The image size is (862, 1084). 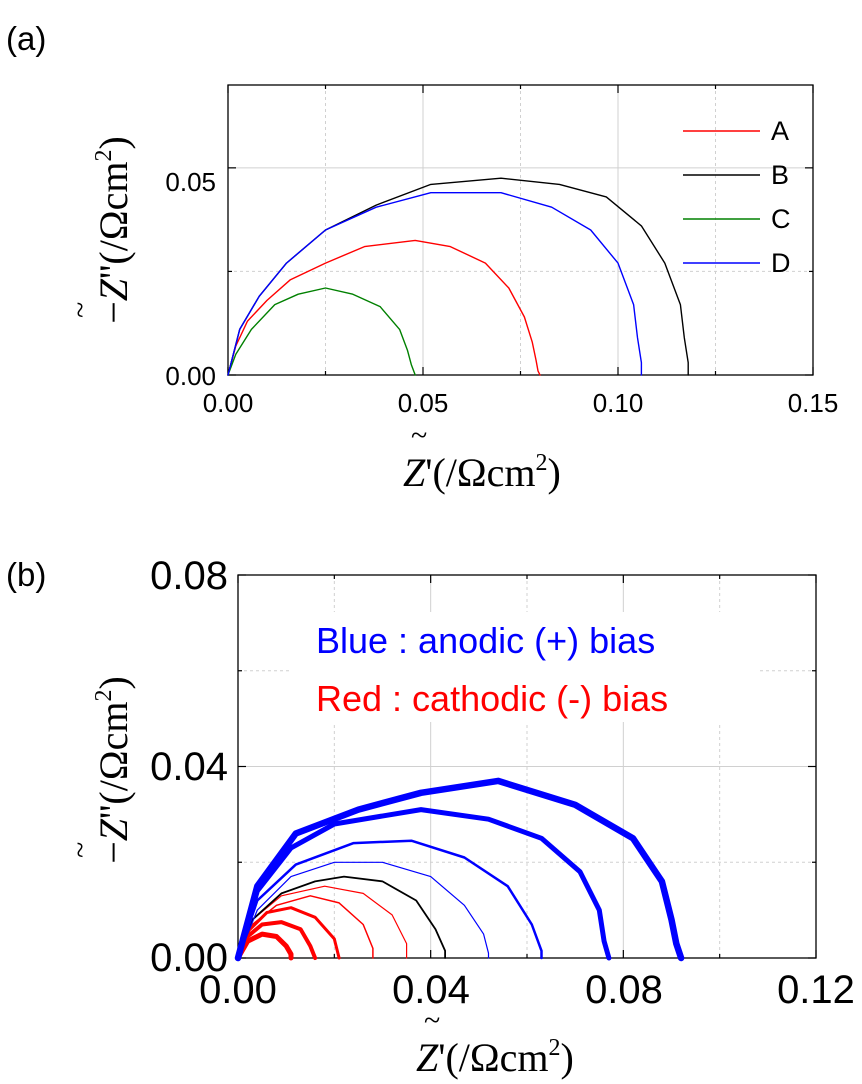 What do you see at coordinates (419, 435) in the screenshot?
I see `panel-a-xlabel-tilde: ~` at bounding box center [419, 435].